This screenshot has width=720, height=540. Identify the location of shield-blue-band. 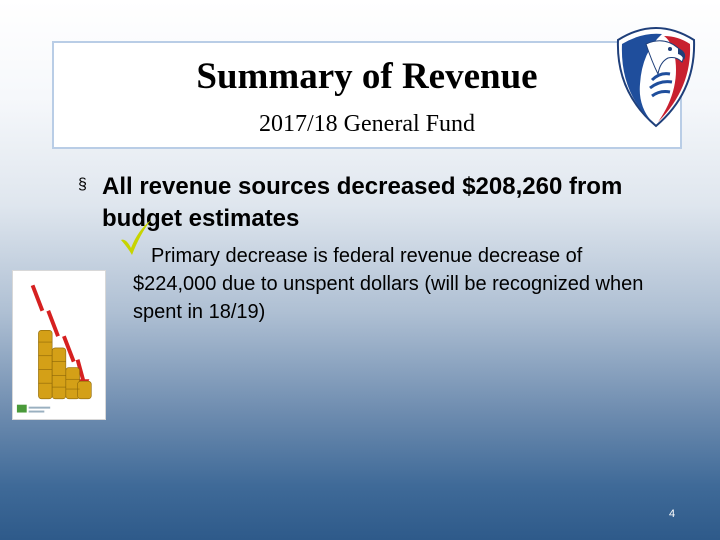
(641, 77).